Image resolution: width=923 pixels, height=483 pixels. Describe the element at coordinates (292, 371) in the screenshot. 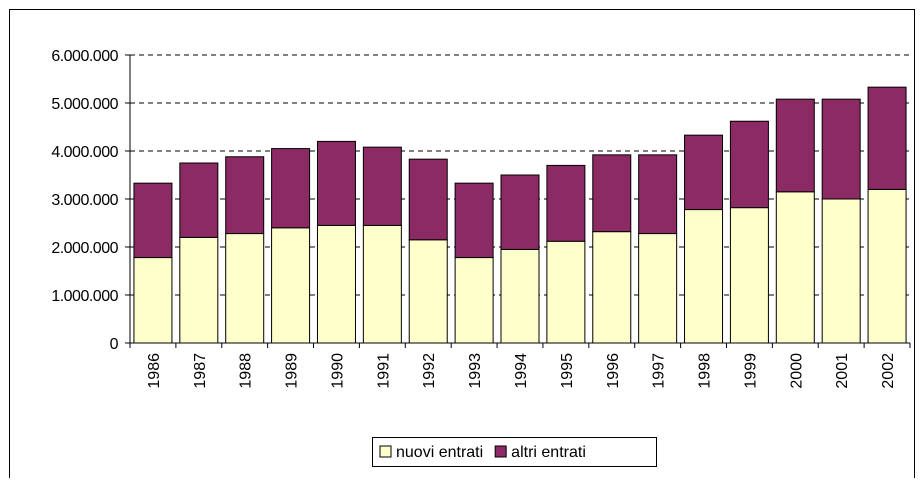

I see `x-tick-label: 1989` at that location.